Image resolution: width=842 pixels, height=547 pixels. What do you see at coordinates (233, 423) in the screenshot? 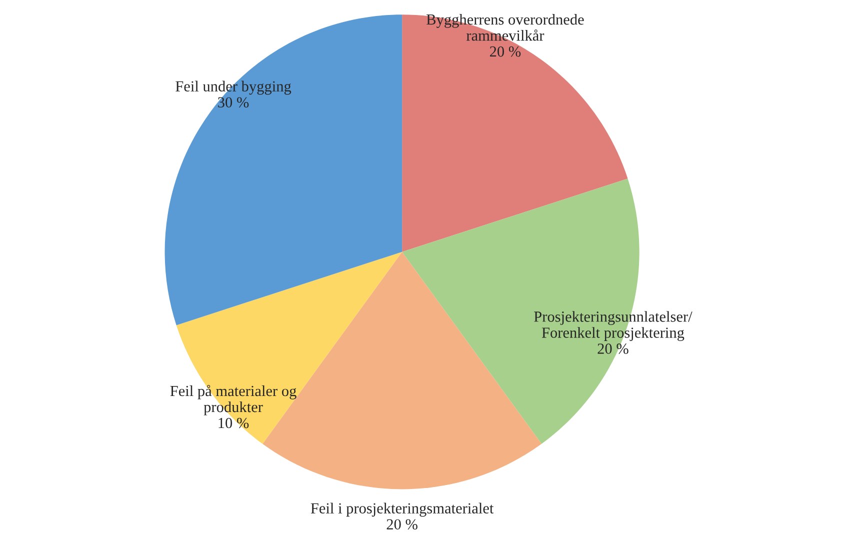
I see `data-label: 10 %` at bounding box center [233, 423].